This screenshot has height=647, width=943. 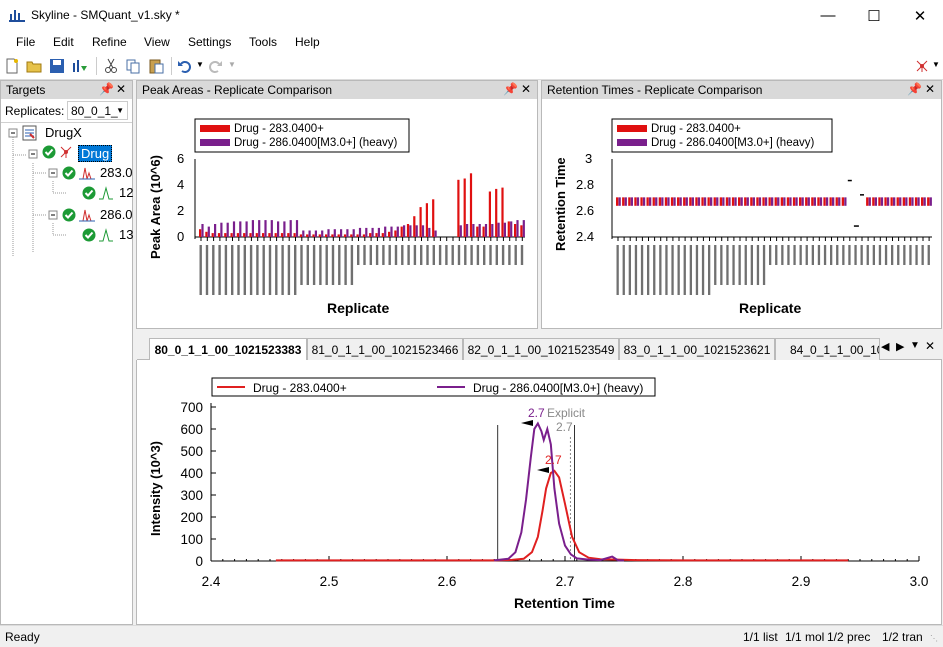 What do you see at coordinates (228, 349) in the screenshot?
I see `tab-replicate-80: 80_0_1_1_00_1021523383` at bounding box center [228, 349].